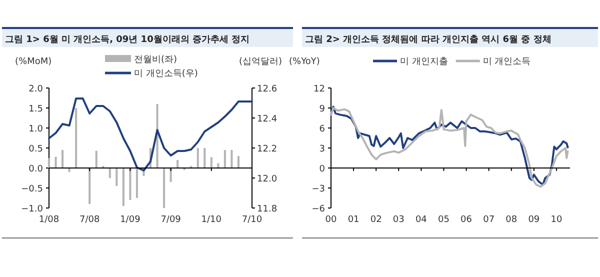 This screenshot has width=600, height=277. What do you see at coordinates (260, 62) in the screenshot?
I see `y2-axis-title: (십억달러)` at bounding box center [260, 62].